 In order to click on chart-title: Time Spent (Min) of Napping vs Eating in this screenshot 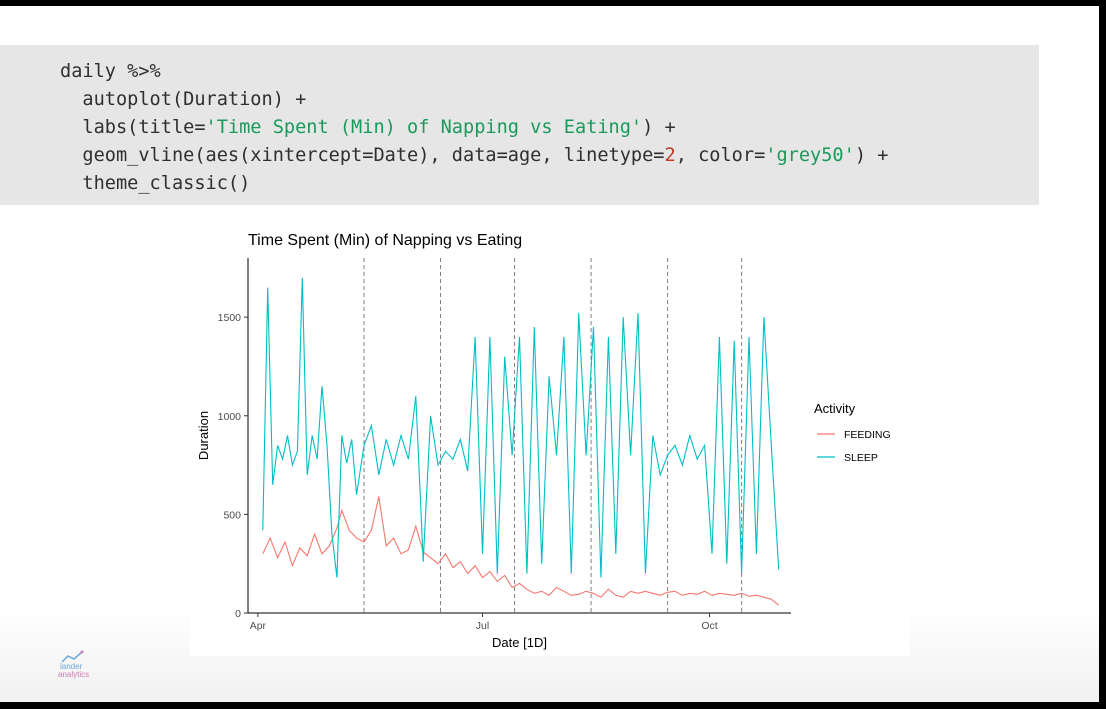, I will do `click(385, 240)`.